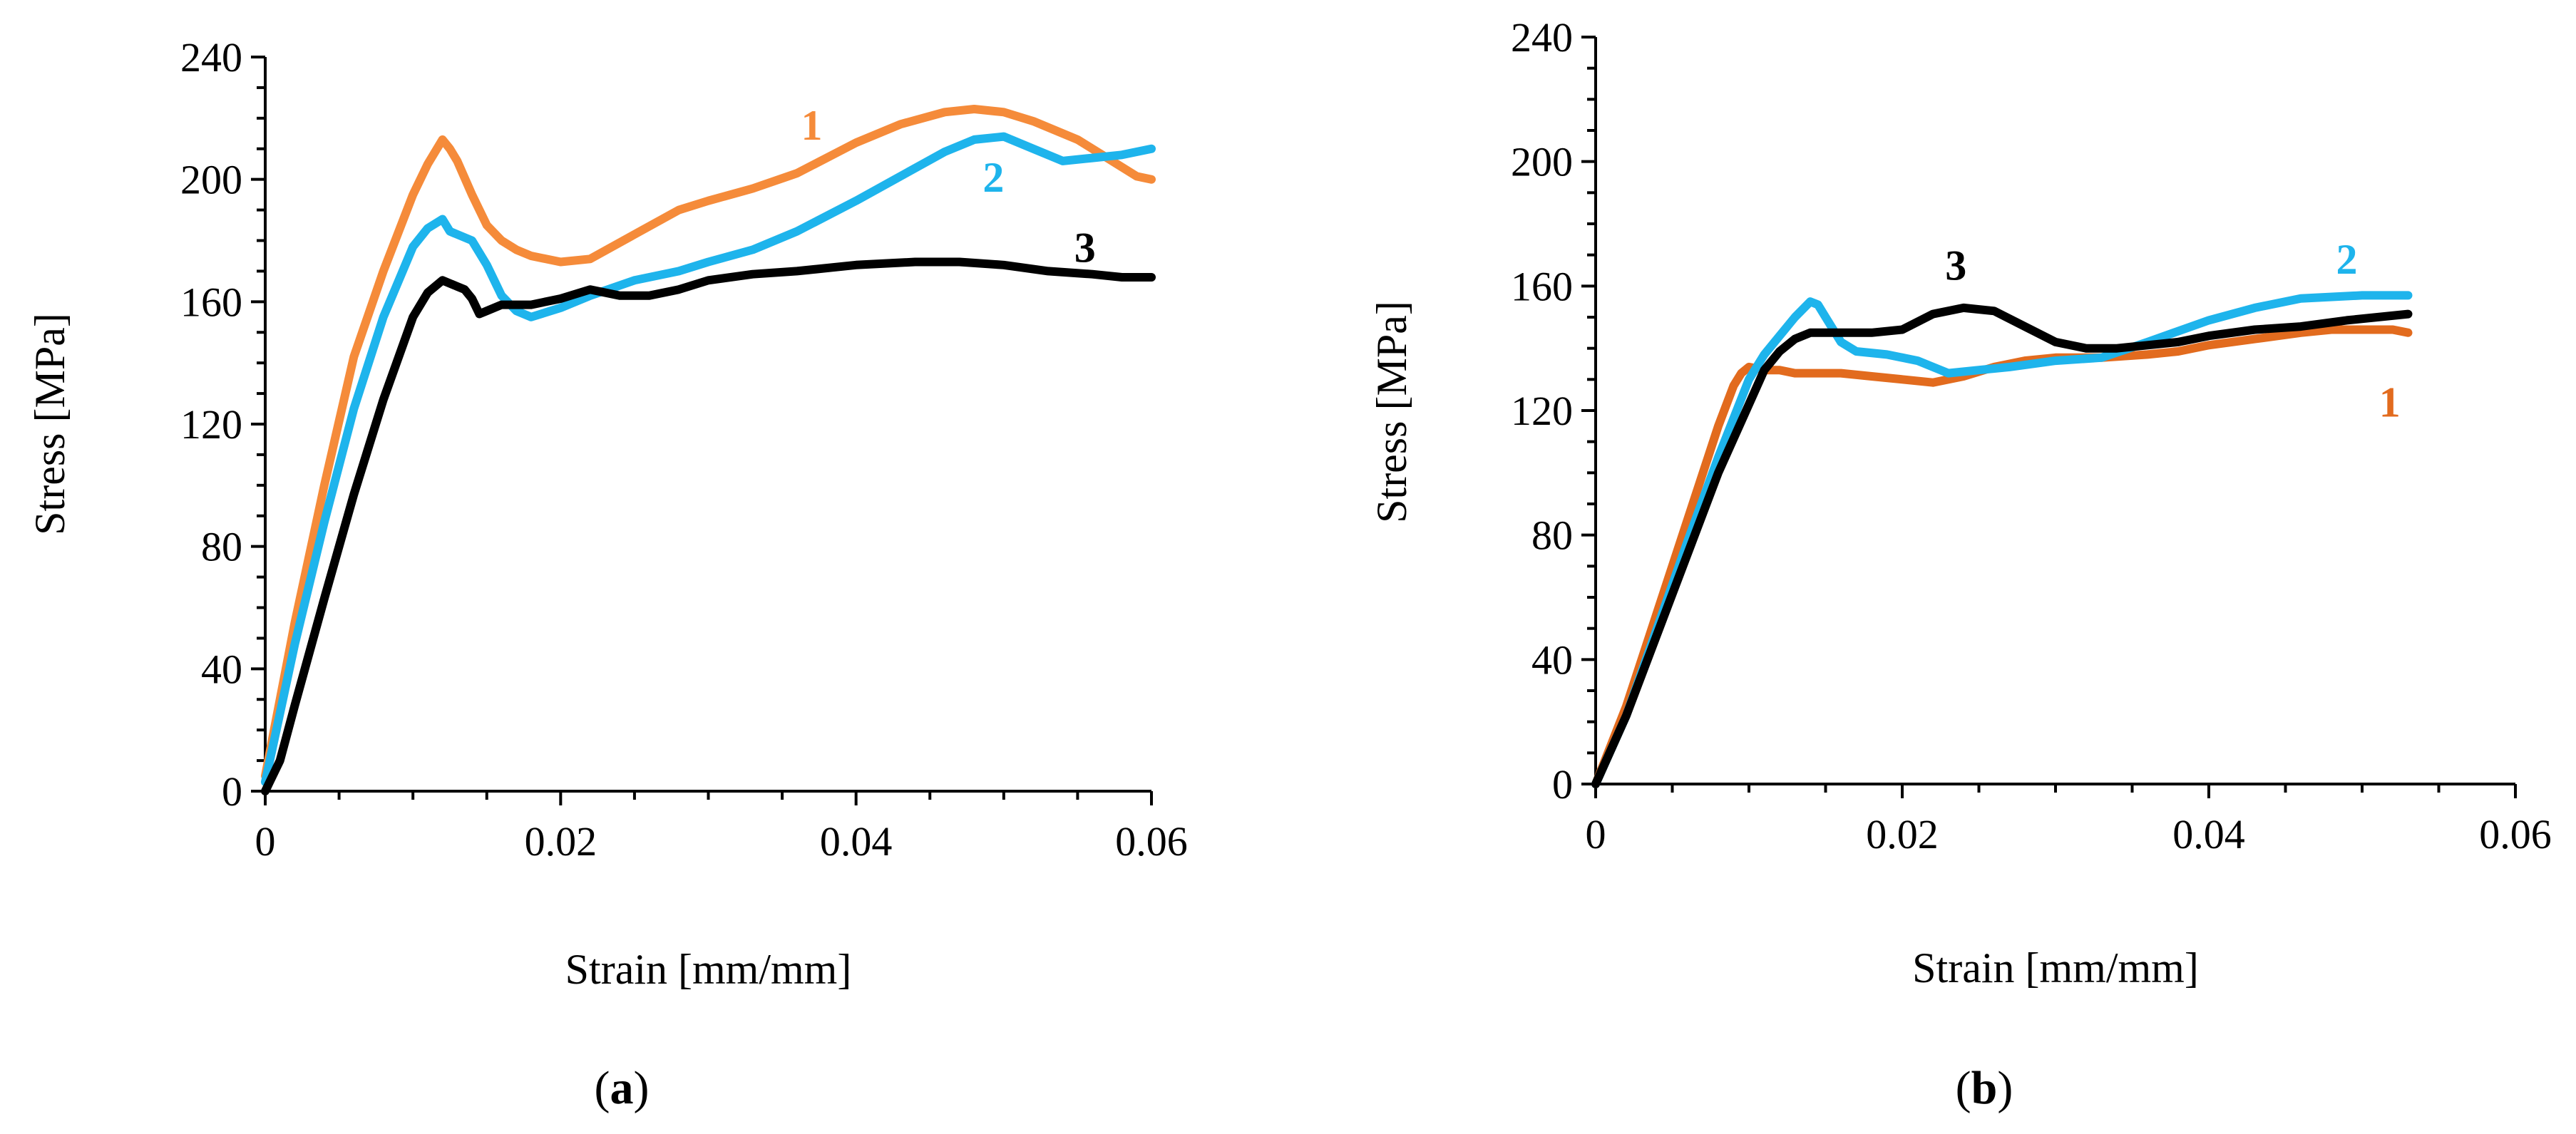  I want to click on panel-caption-letter: b, so click(1984, 1088).